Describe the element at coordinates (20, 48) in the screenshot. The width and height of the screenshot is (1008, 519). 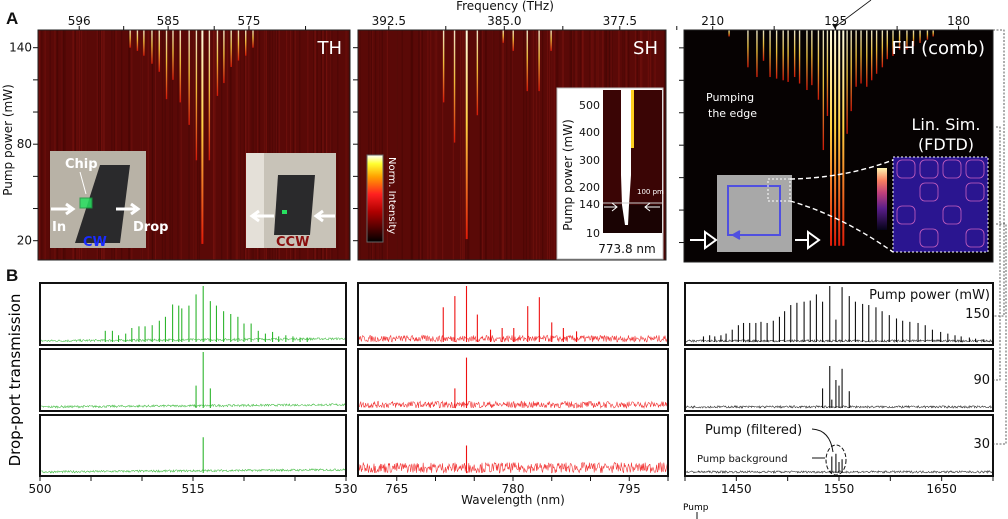
I see `y-tick-label: 140` at that location.